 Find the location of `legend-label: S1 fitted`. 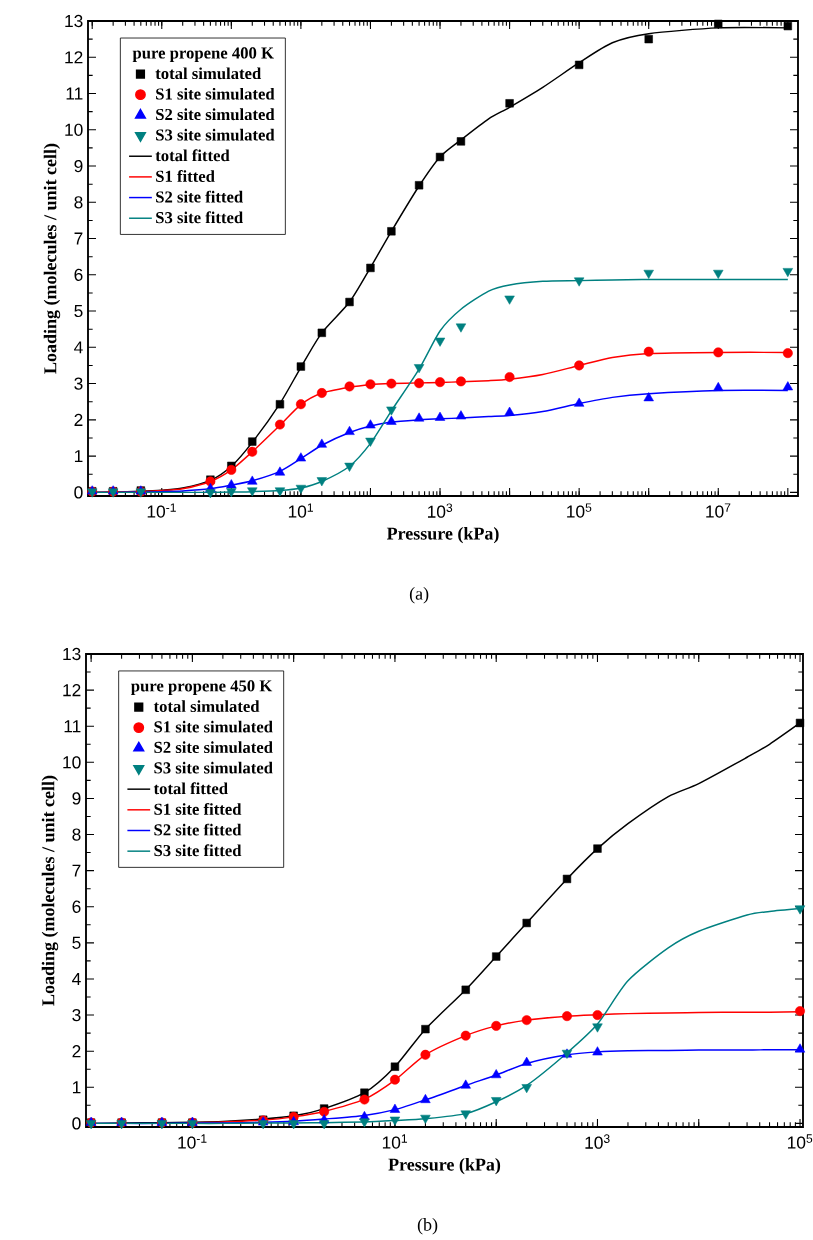

legend-label: S1 fitted is located at coordinates (185, 176).